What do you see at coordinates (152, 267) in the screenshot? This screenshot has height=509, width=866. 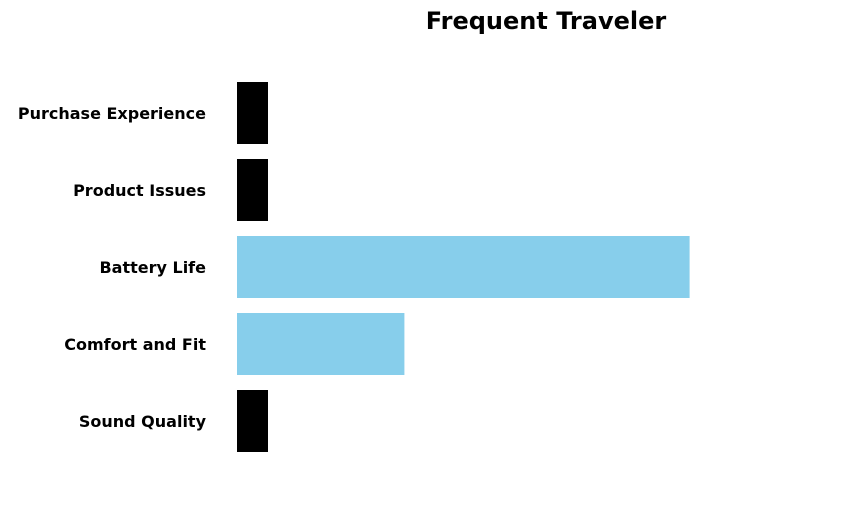 I see `y-tick-label-battery-life: Battery Life` at bounding box center [152, 267].